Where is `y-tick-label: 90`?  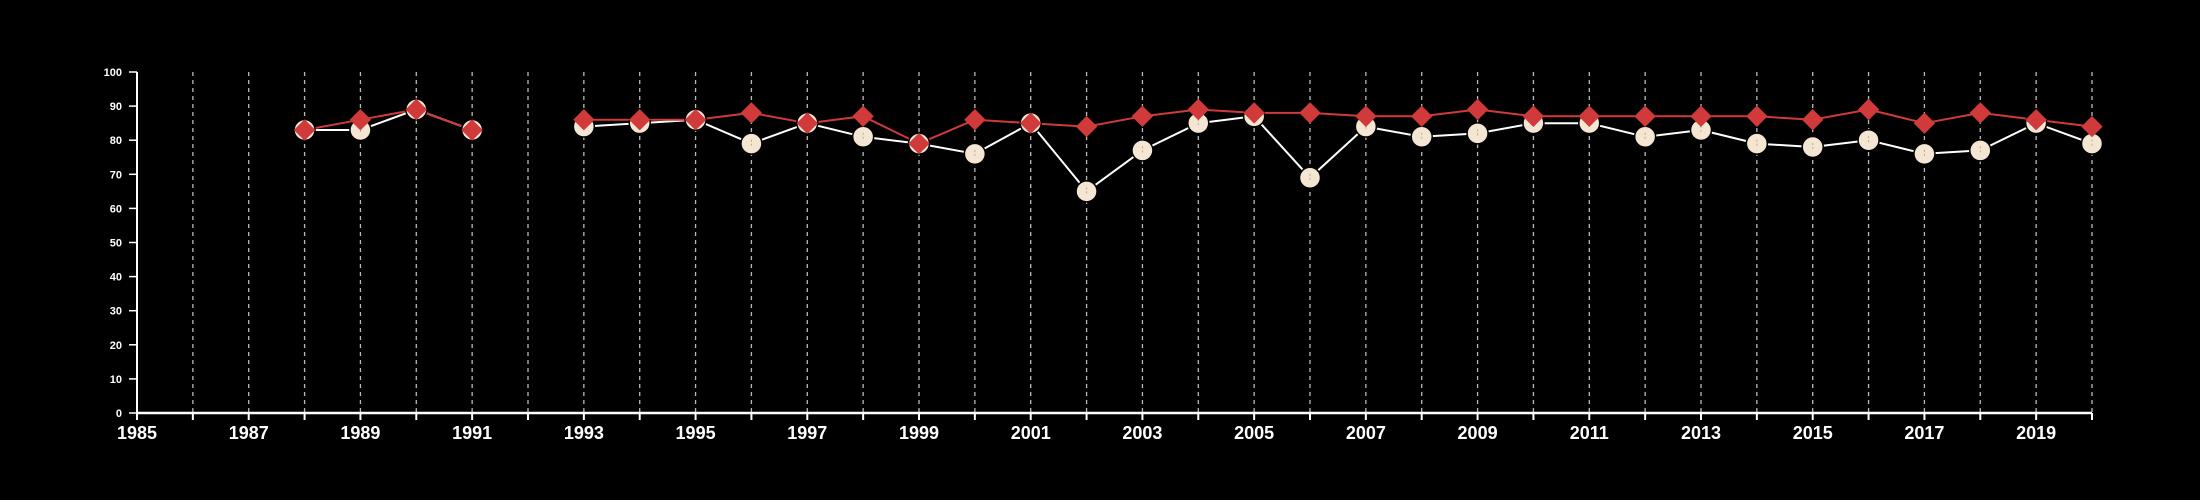 y-tick-label: 90 is located at coordinates (116, 107).